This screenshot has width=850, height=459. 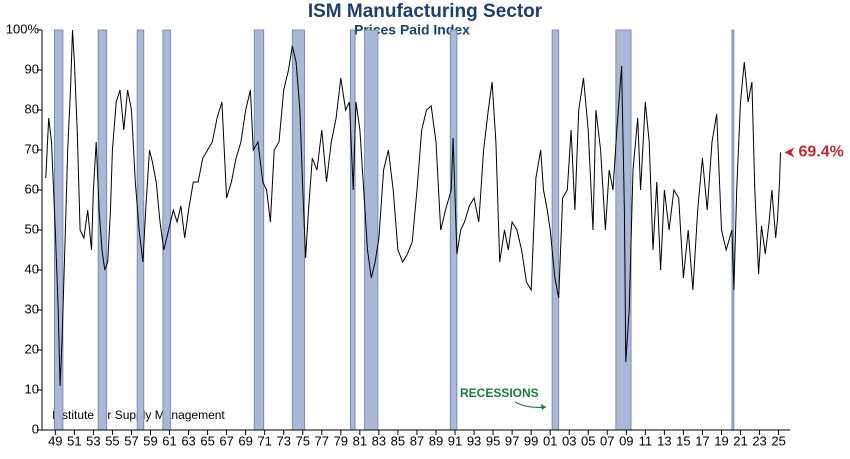 I want to click on y-tick-label: 90, so click(x=32, y=68).